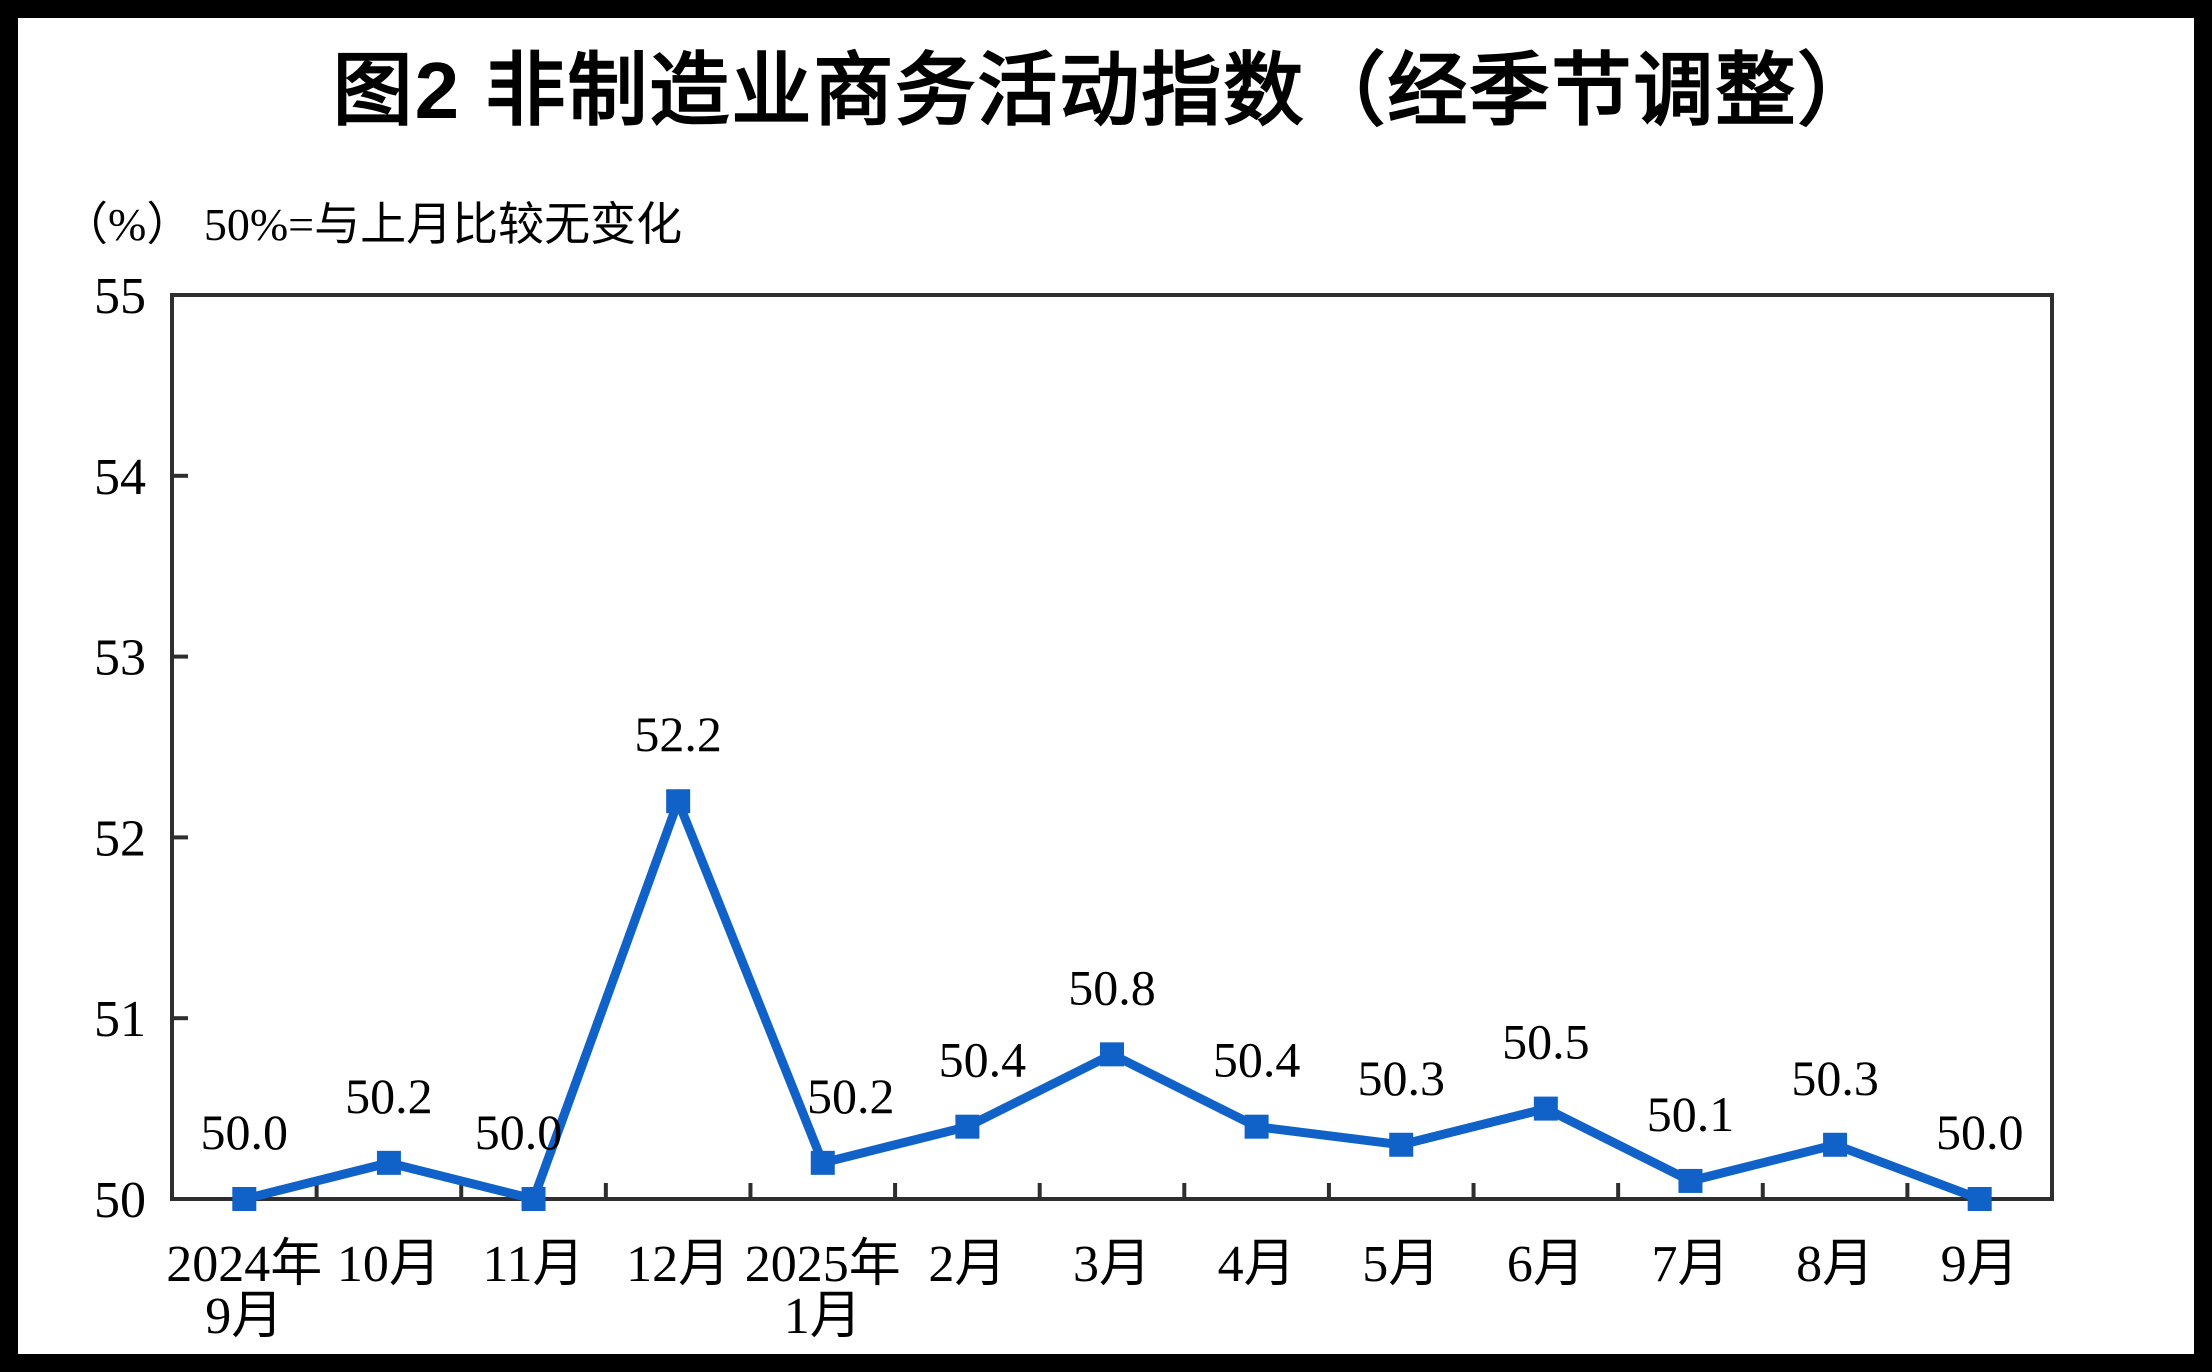 The height and width of the screenshot is (1372, 2212). Describe the element at coordinates (533, 1264) in the screenshot. I see `x-axis-label: 11月` at that location.